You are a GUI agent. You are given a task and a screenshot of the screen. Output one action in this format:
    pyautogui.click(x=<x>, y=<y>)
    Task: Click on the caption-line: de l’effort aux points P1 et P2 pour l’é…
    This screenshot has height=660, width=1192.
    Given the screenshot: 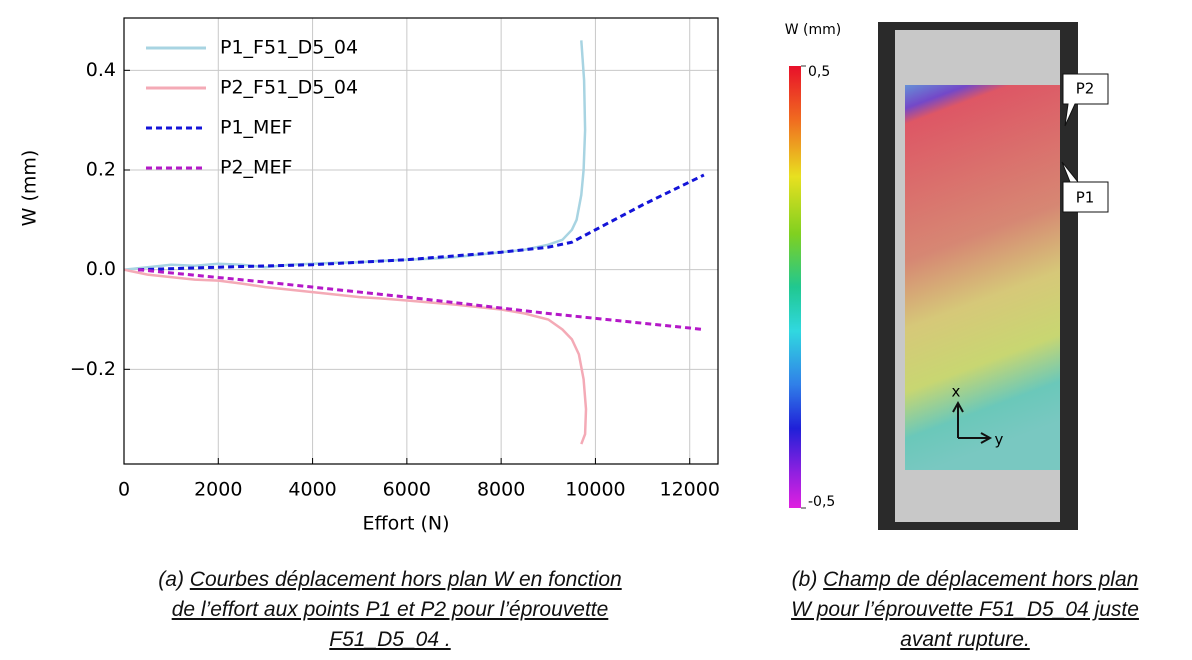 What is the action you would take?
    pyautogui.click(x=390, y=610)
    